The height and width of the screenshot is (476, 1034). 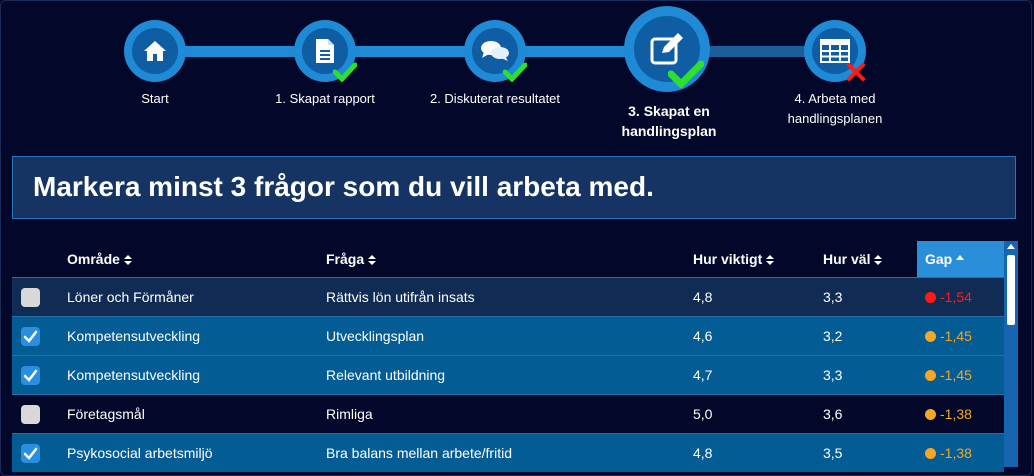 What do you see at coordinates (1011, 354) in the screenshot?
I see `table-scrollbar` at bounding box center [1011, 354].